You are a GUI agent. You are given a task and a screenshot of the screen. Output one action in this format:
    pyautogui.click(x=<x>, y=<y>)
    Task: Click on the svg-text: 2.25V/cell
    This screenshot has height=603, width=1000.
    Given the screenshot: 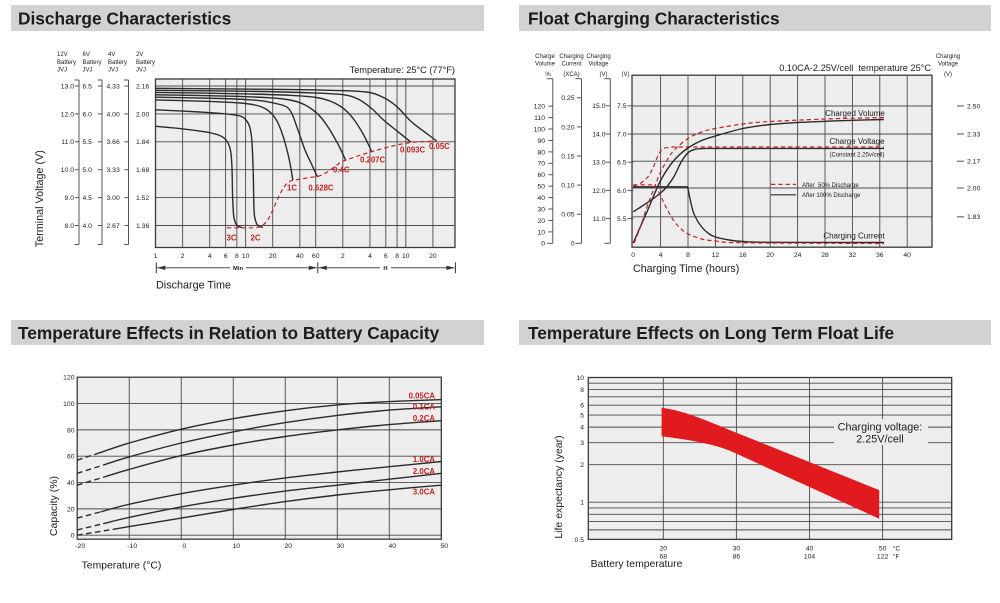 What is the action you would take?
    pyautogui.click(x=879, y=440)
    